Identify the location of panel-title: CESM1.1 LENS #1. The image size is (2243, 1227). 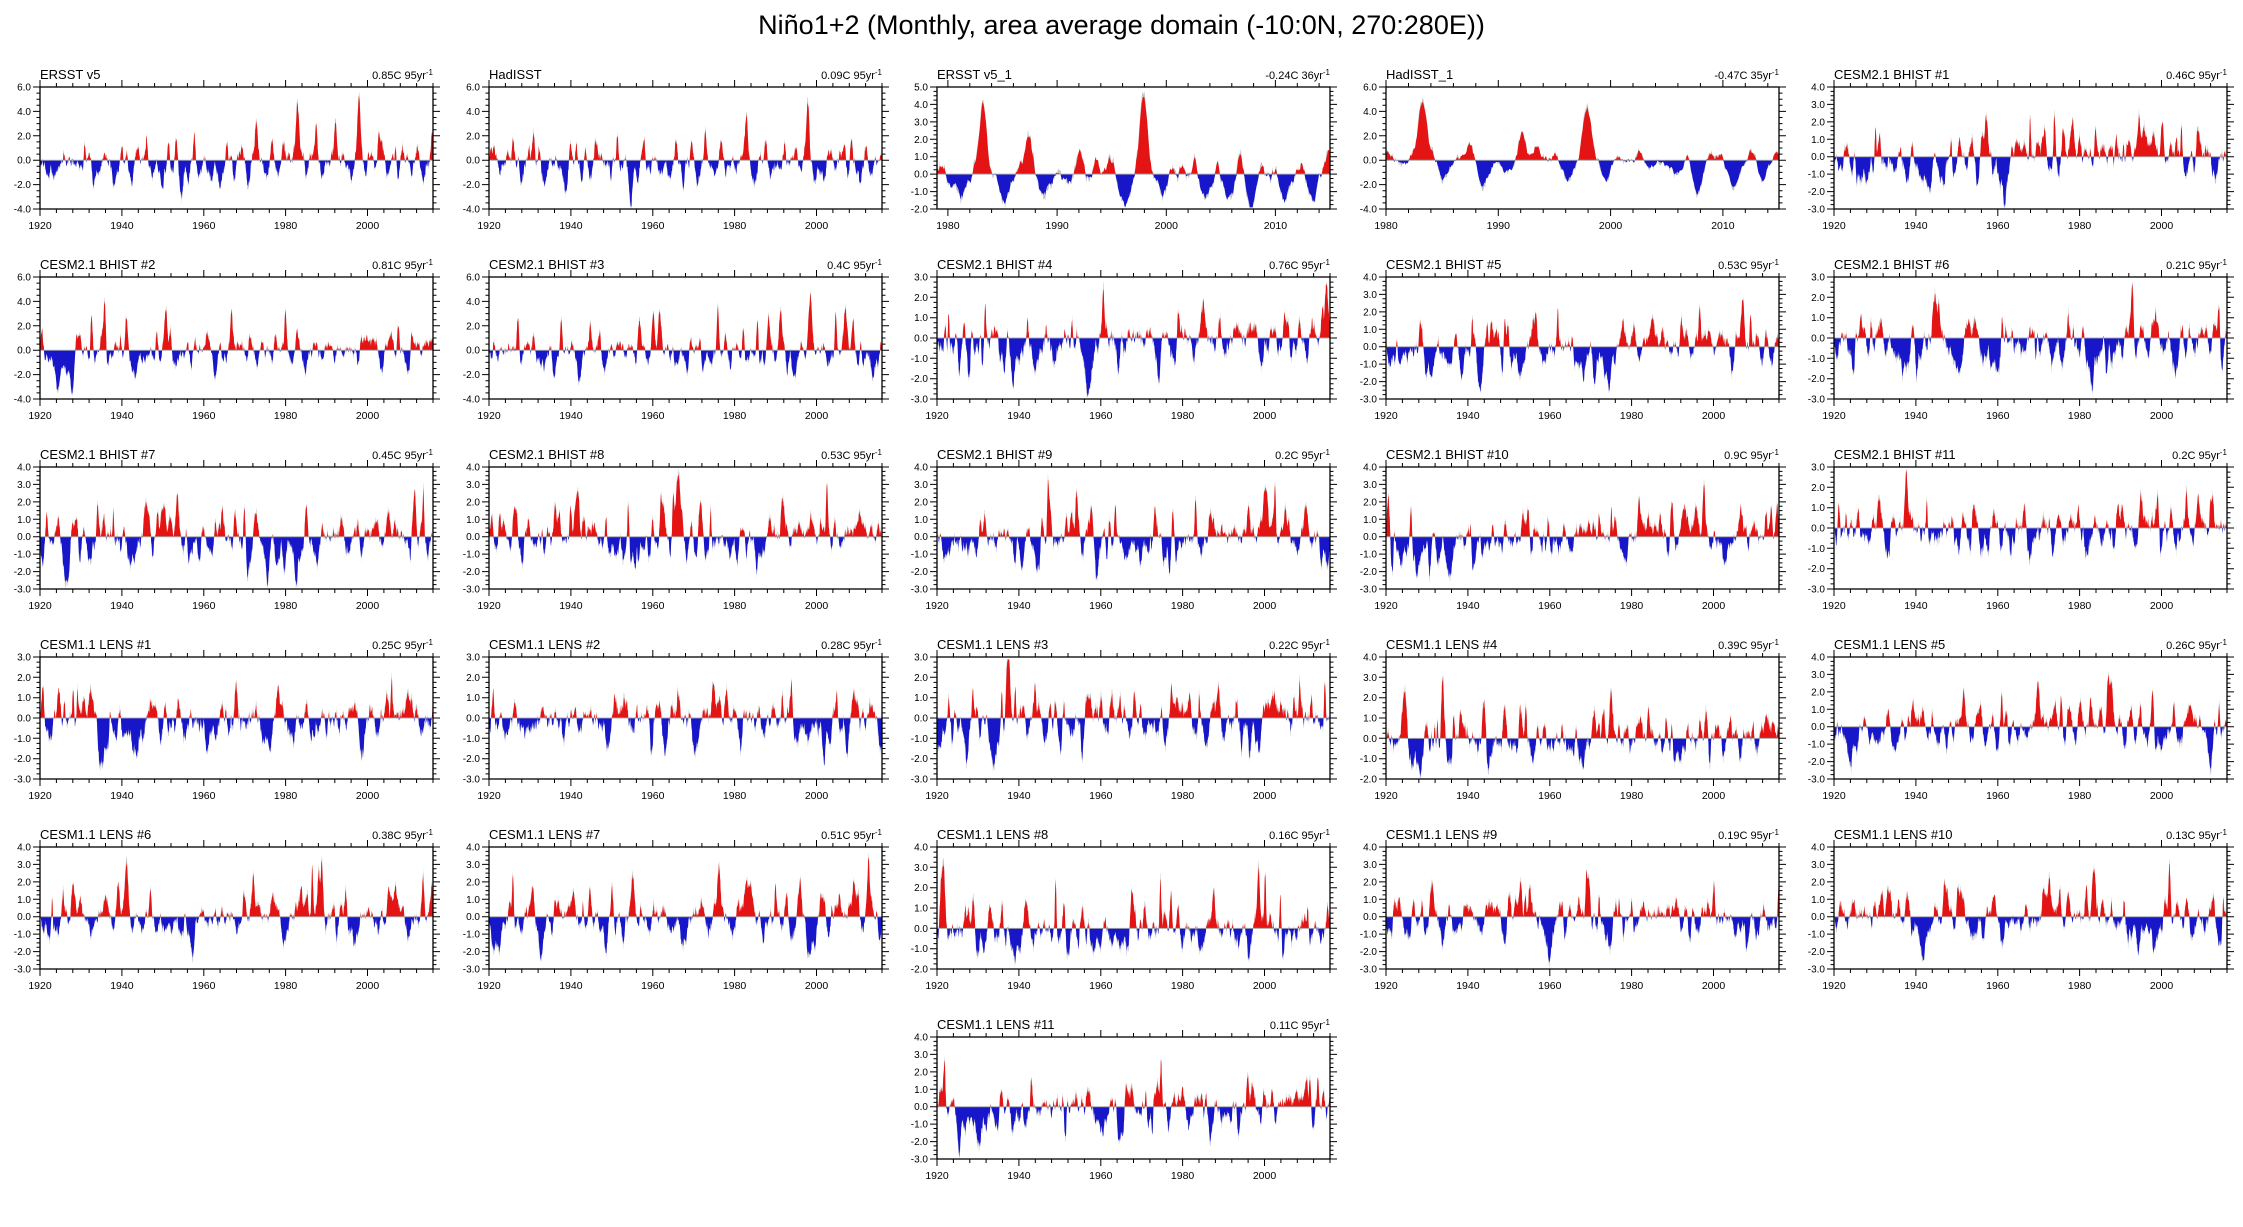
(95, 644).